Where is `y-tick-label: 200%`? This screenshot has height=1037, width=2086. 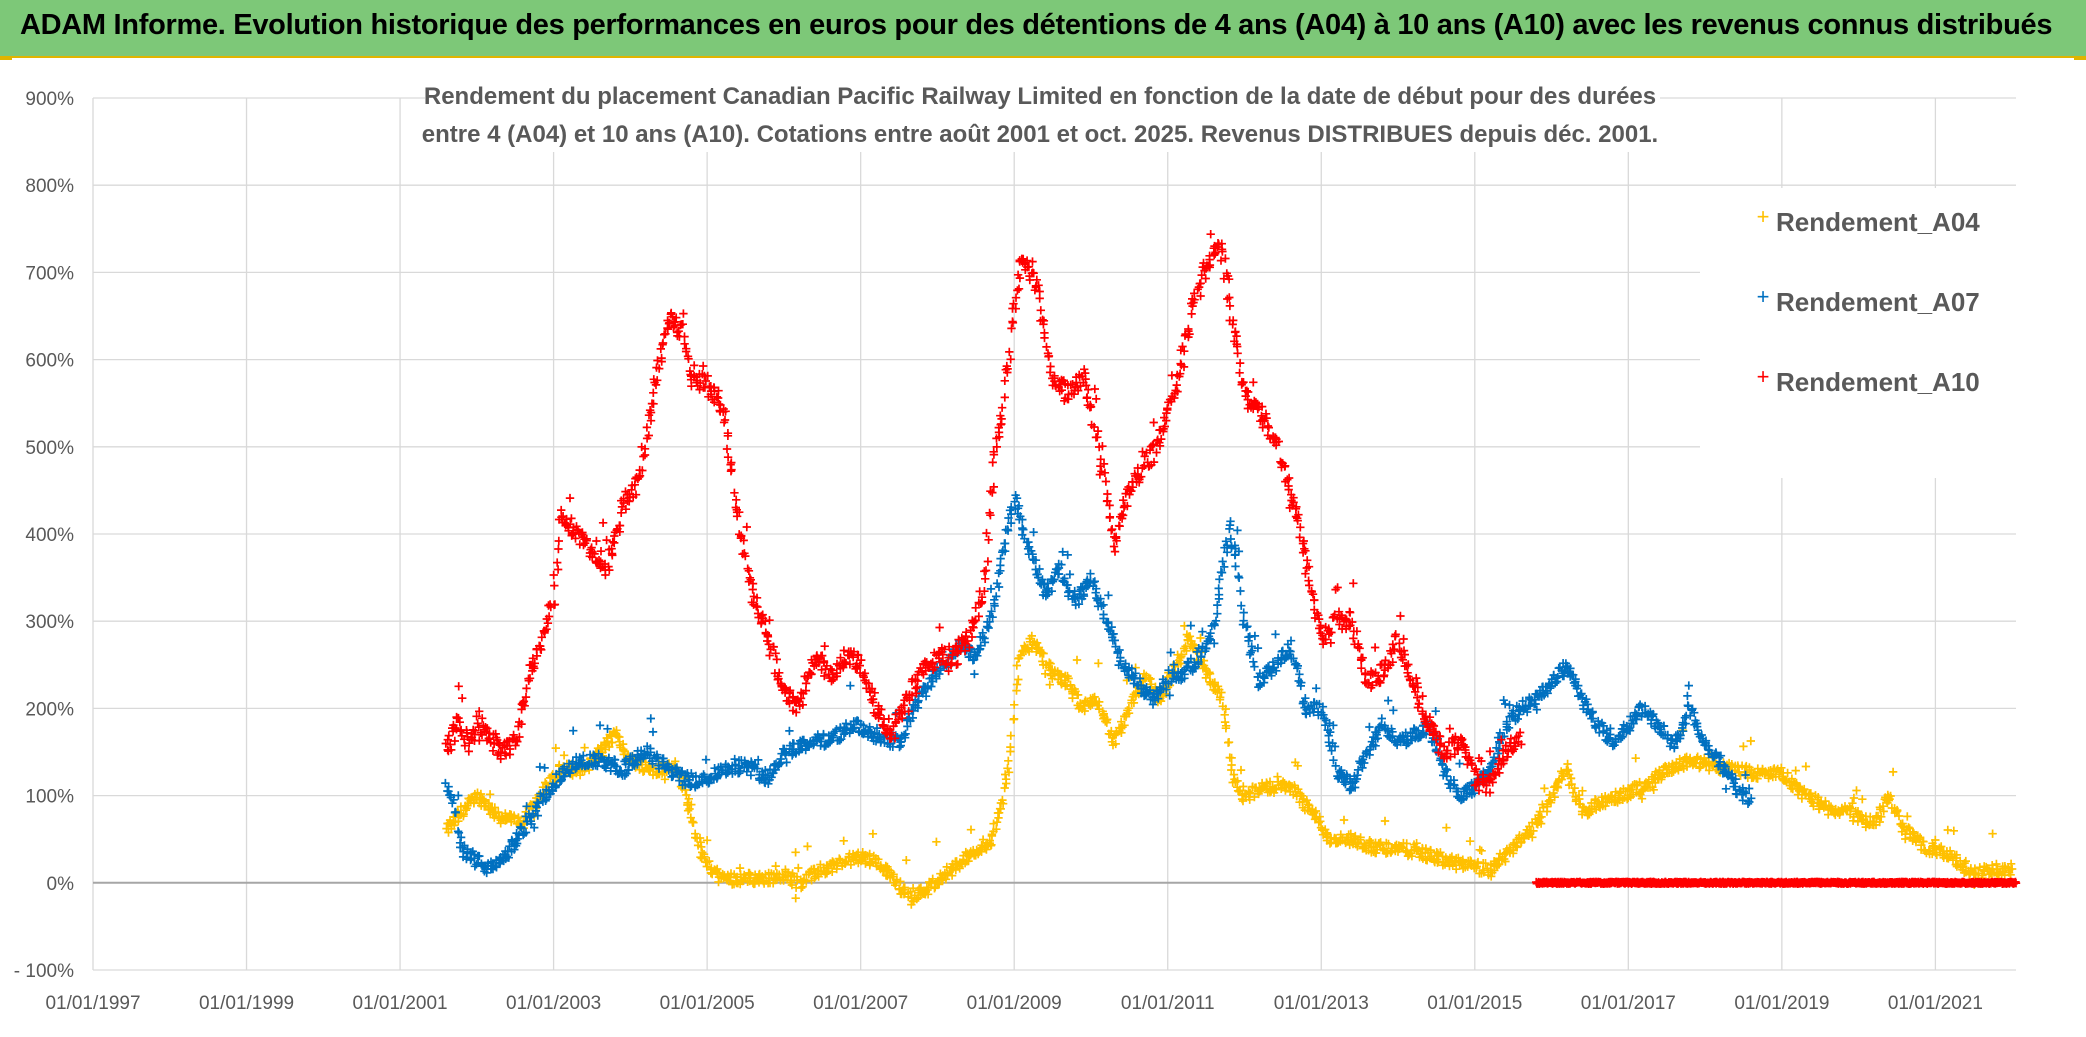
y-tick-label: 200% is located at coordinates (49, 709).